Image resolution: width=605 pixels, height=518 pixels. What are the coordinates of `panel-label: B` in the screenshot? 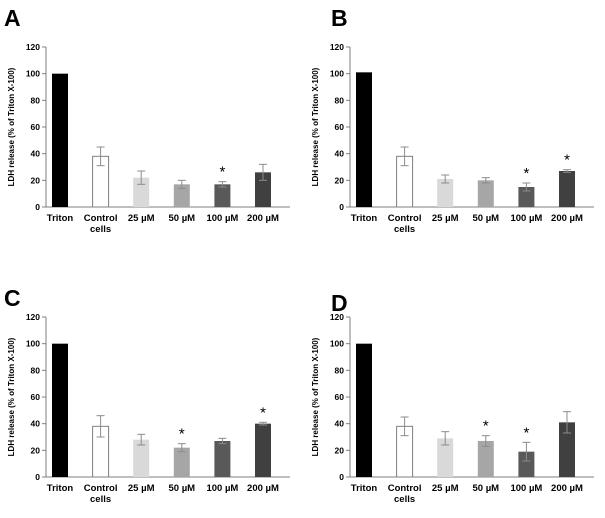 It's located at (339, 18).